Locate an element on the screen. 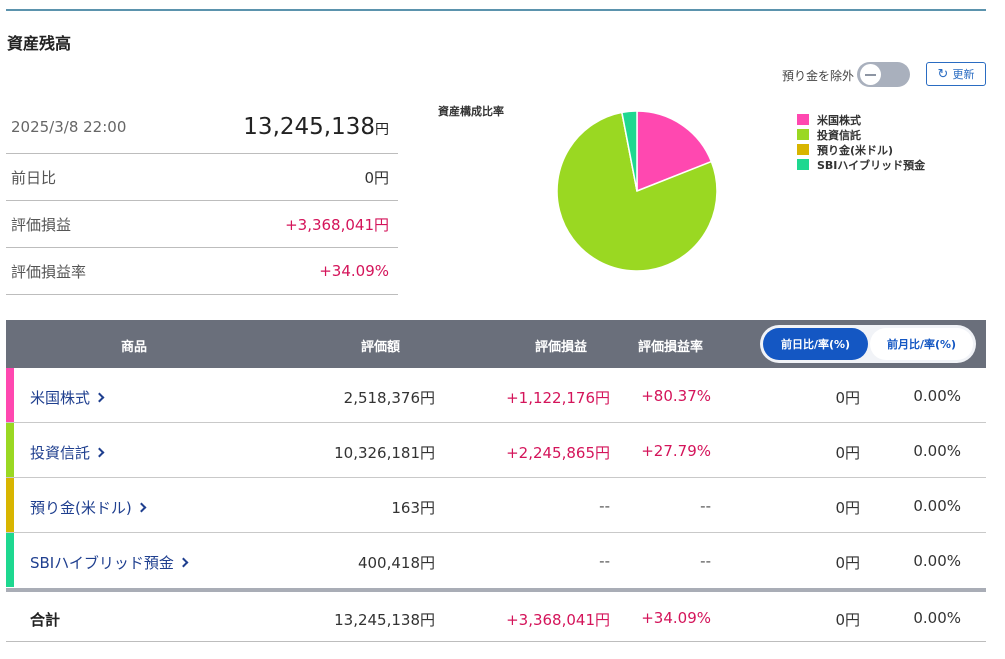  minus-icon is located at coordinates (870, 75).